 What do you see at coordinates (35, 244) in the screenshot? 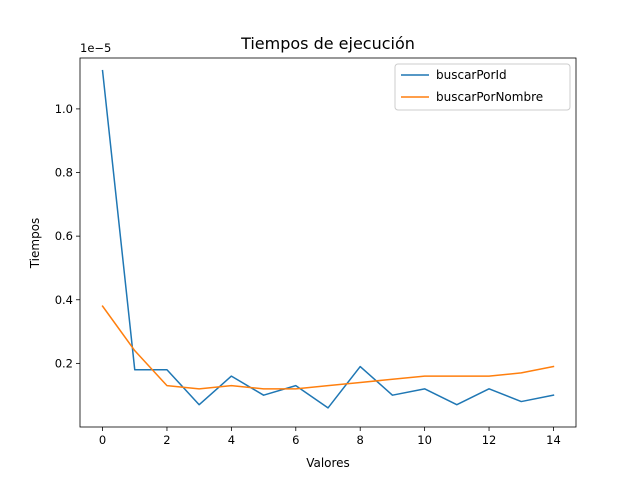
I see `y-axis-label: Tiempos` at bounding box center [35, 244].